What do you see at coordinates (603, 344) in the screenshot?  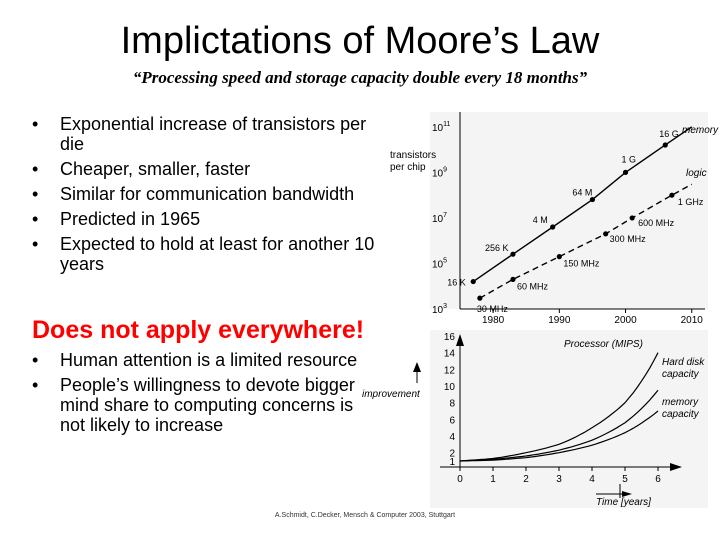 I see `improvement-series-name: Processor (MIPS)` at bounding box center [603, 344].